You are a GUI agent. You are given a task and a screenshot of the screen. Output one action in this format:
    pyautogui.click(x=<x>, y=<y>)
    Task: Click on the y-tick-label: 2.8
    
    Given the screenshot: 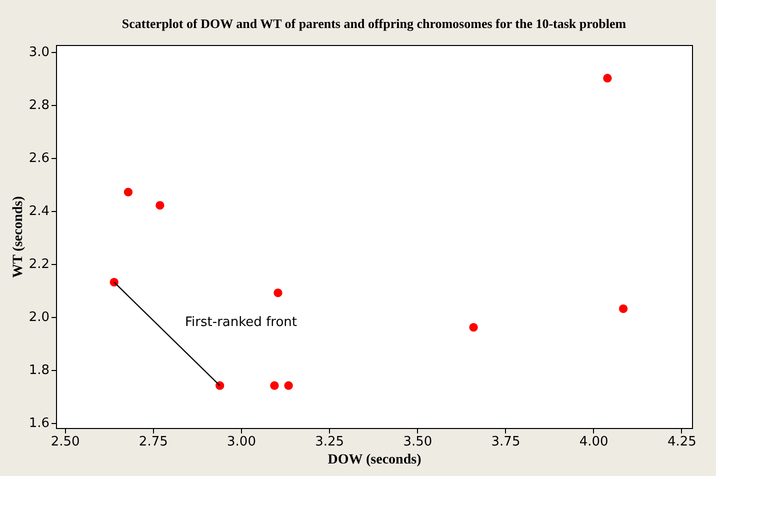 What is the action you would take?
    pyautogui.click(x=39, y=106)
    